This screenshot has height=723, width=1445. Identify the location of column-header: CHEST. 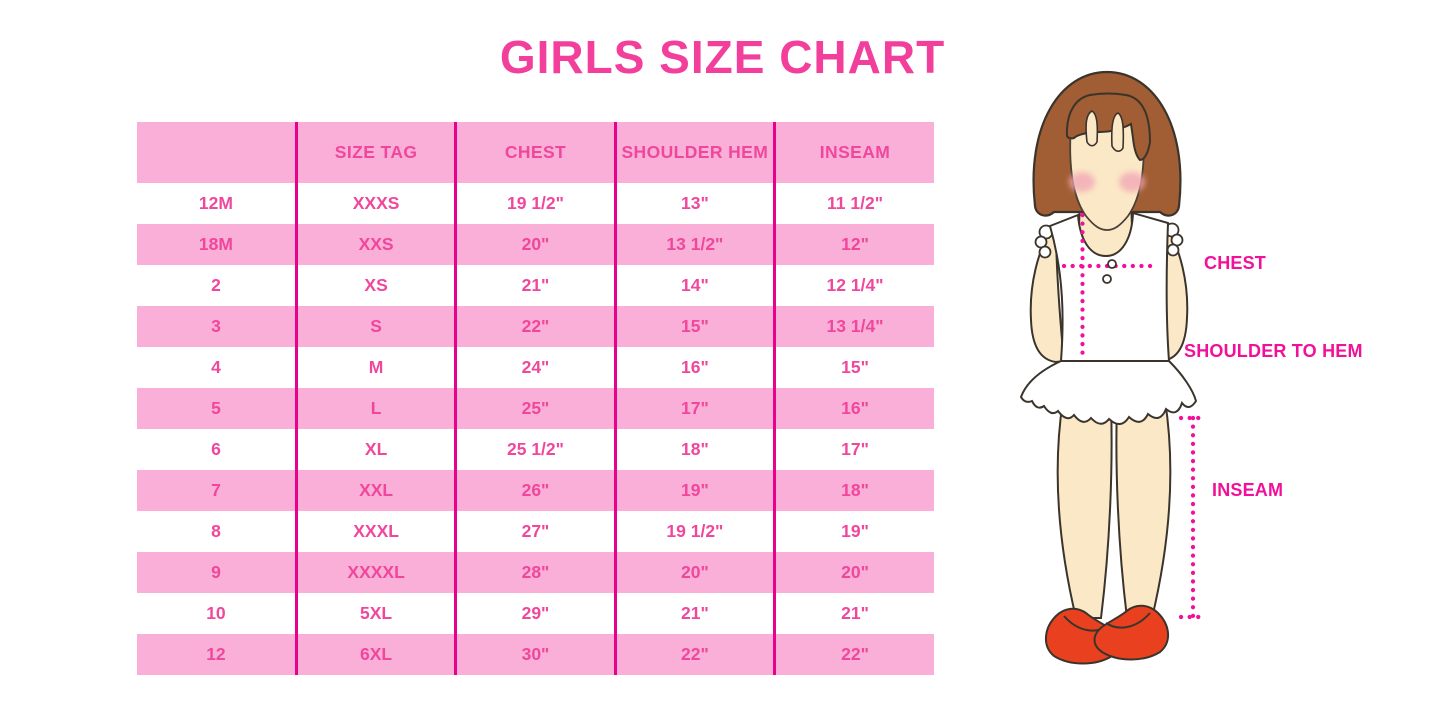
(535, 152).